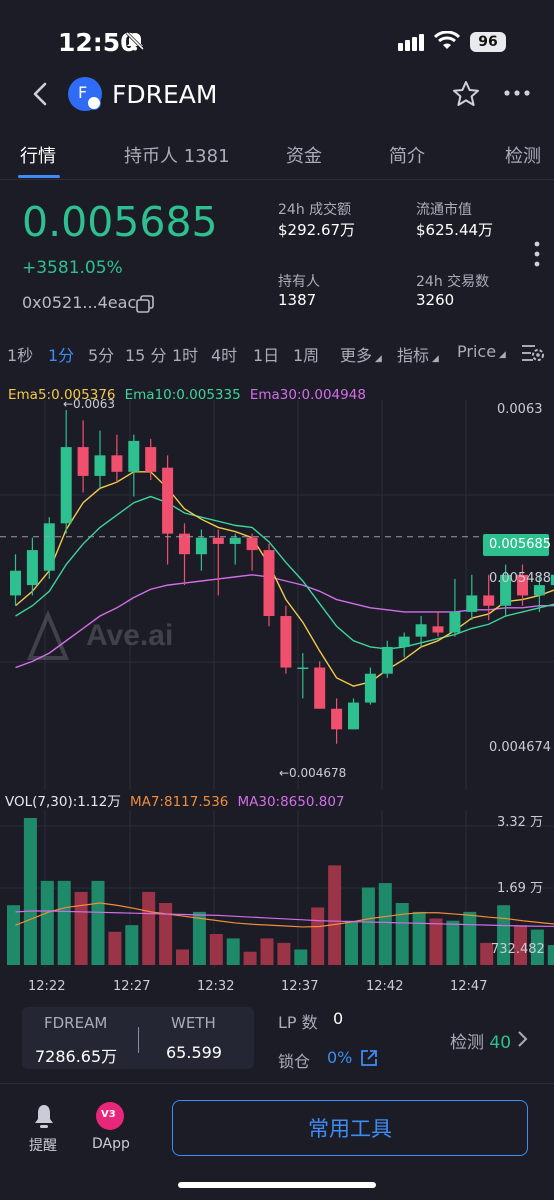  What do you see at coordinates (340, 1057) in the screenshot?
I see `lock-value: 0%` at bounding box center [340, 1057].